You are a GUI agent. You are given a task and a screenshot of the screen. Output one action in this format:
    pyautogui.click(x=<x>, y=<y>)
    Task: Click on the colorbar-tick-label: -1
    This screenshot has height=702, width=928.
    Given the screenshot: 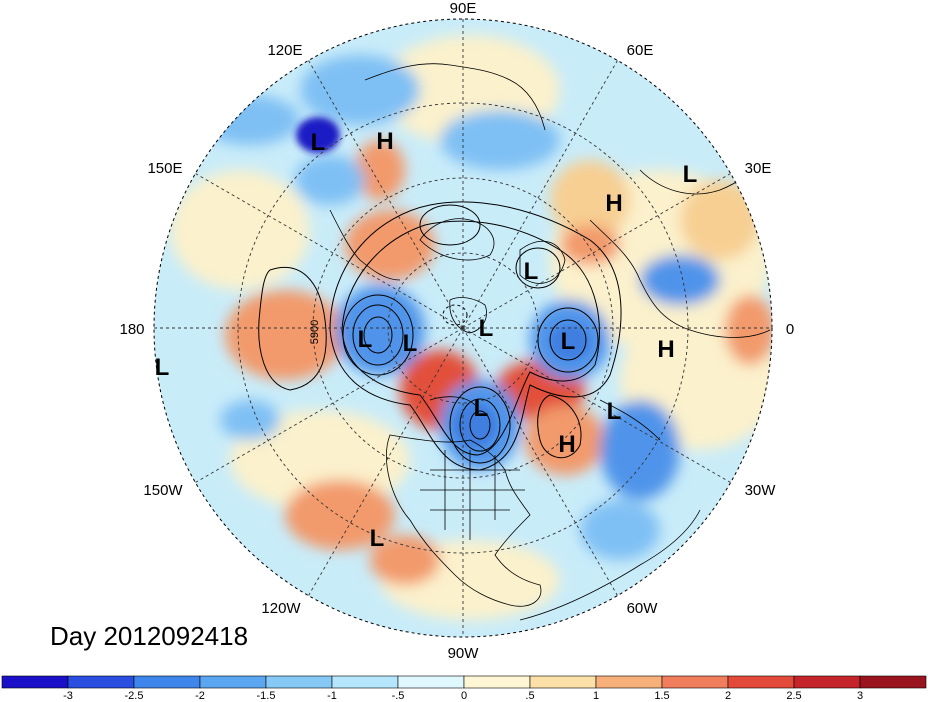 What is the action you would take?
    pyautogui.click(x=332, y=696)
    